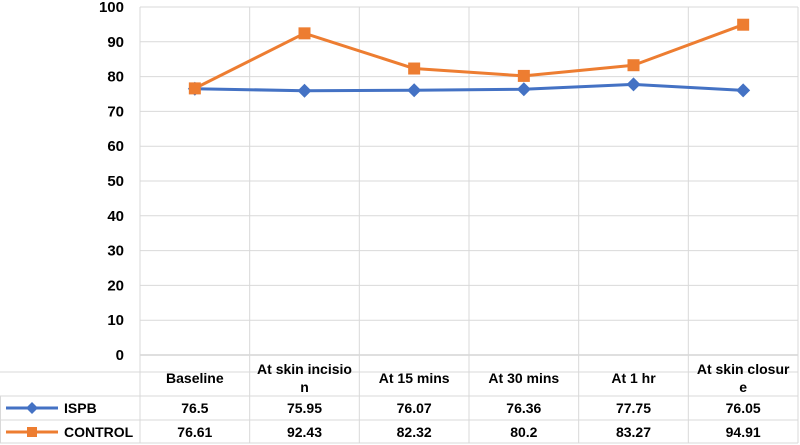 The image size is (800, 445). I want to click on y-axis-ticks: 0 10 20 30 40 50 60 70 80 90 100, so click(111, 182).